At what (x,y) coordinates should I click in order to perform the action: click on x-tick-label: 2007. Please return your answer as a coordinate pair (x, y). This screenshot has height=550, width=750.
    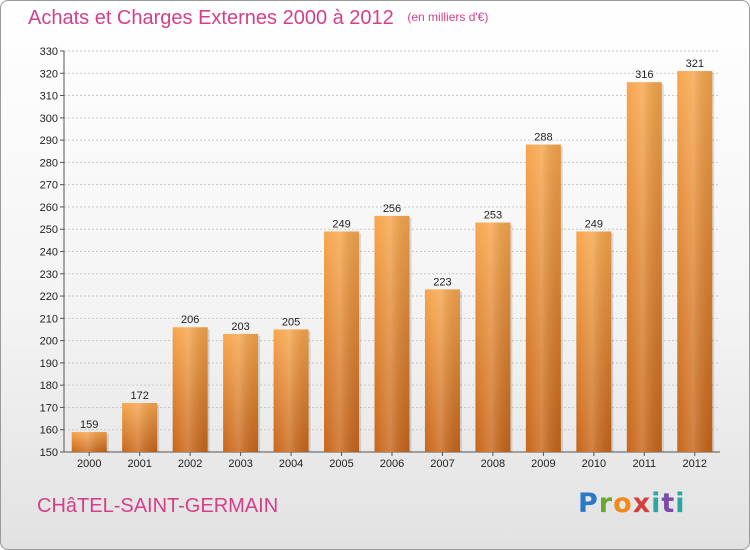
    Looking at the image, I should click on (442, 464).